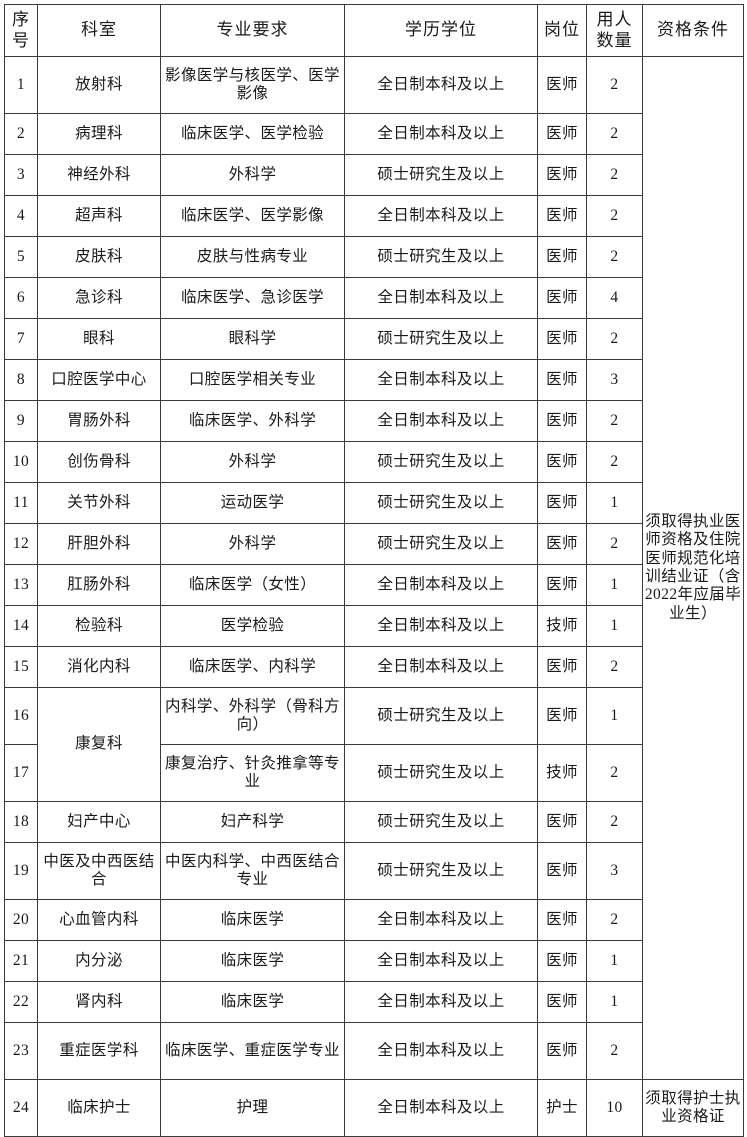 Image resolution: width=747 pixels, height=1137 pixels. I want to click on table-row: 22 肾内科 临床医学 全日制本科及以上 医师 1, so click(374, 1002).